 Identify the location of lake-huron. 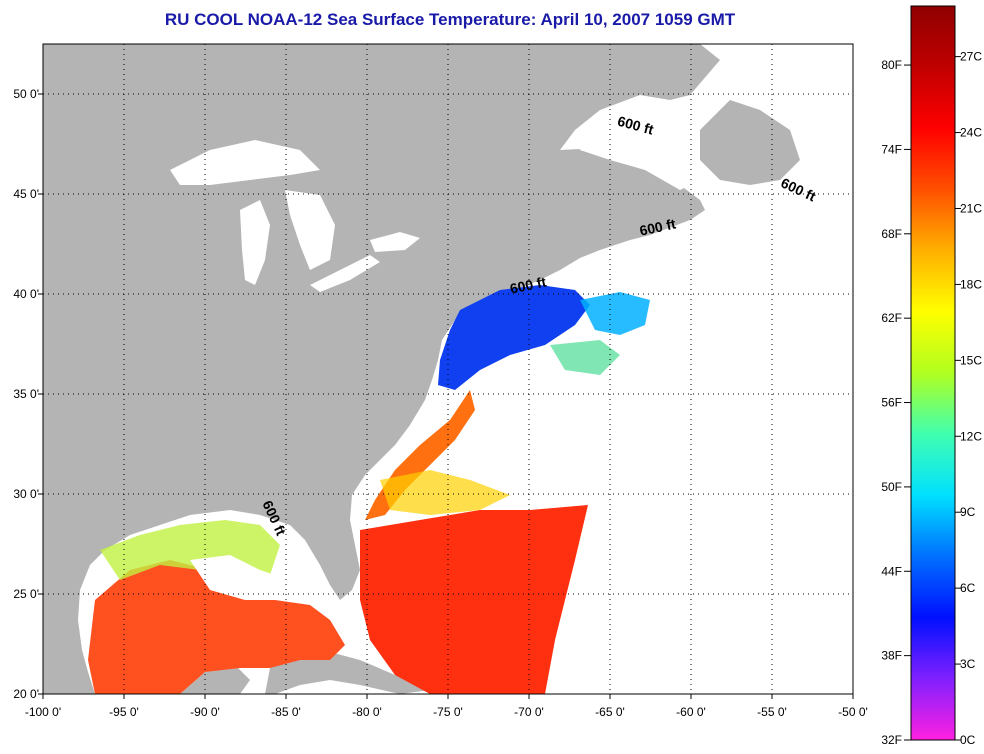
(310, 230).